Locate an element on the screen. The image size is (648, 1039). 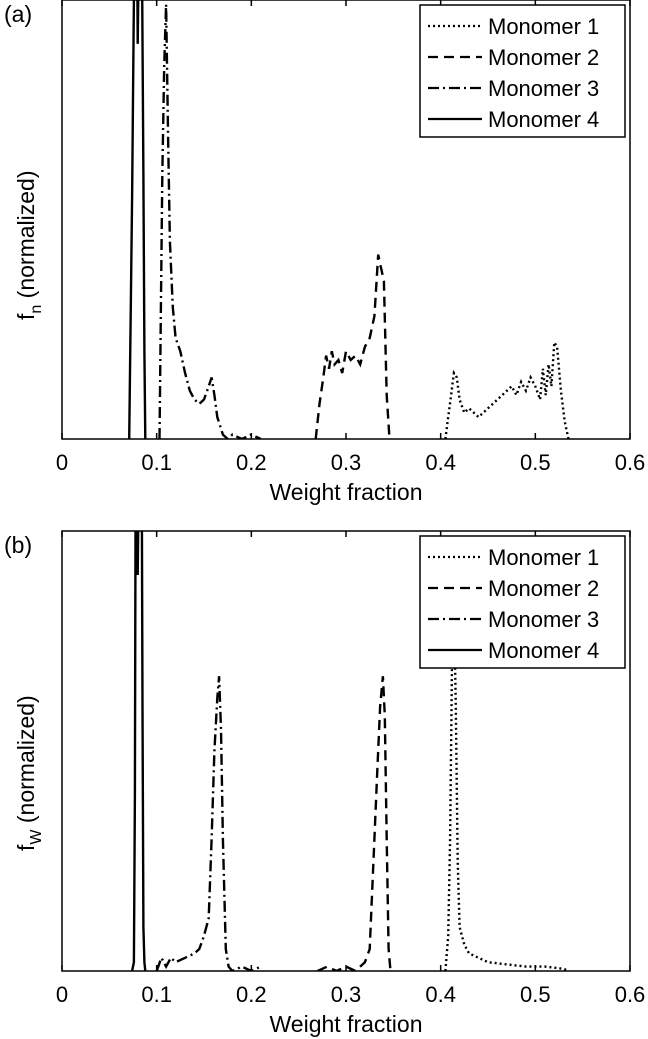
y-axis-label-subscript: W is located at coordinates (36, 837).